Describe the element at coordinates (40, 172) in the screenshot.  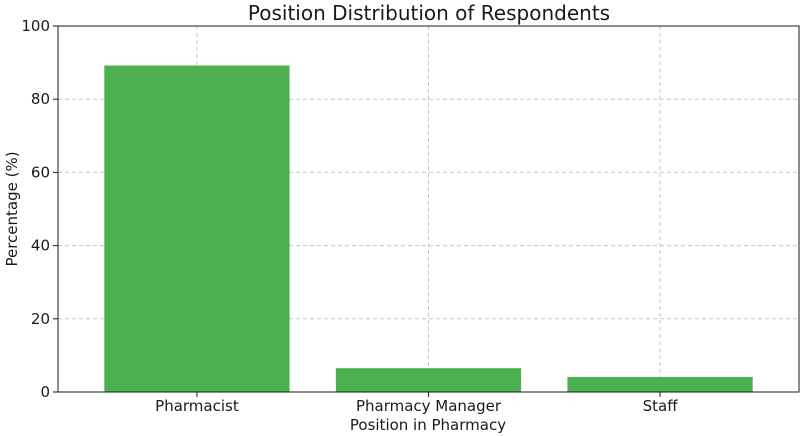
I see `y-tick-label: 60` at that location.